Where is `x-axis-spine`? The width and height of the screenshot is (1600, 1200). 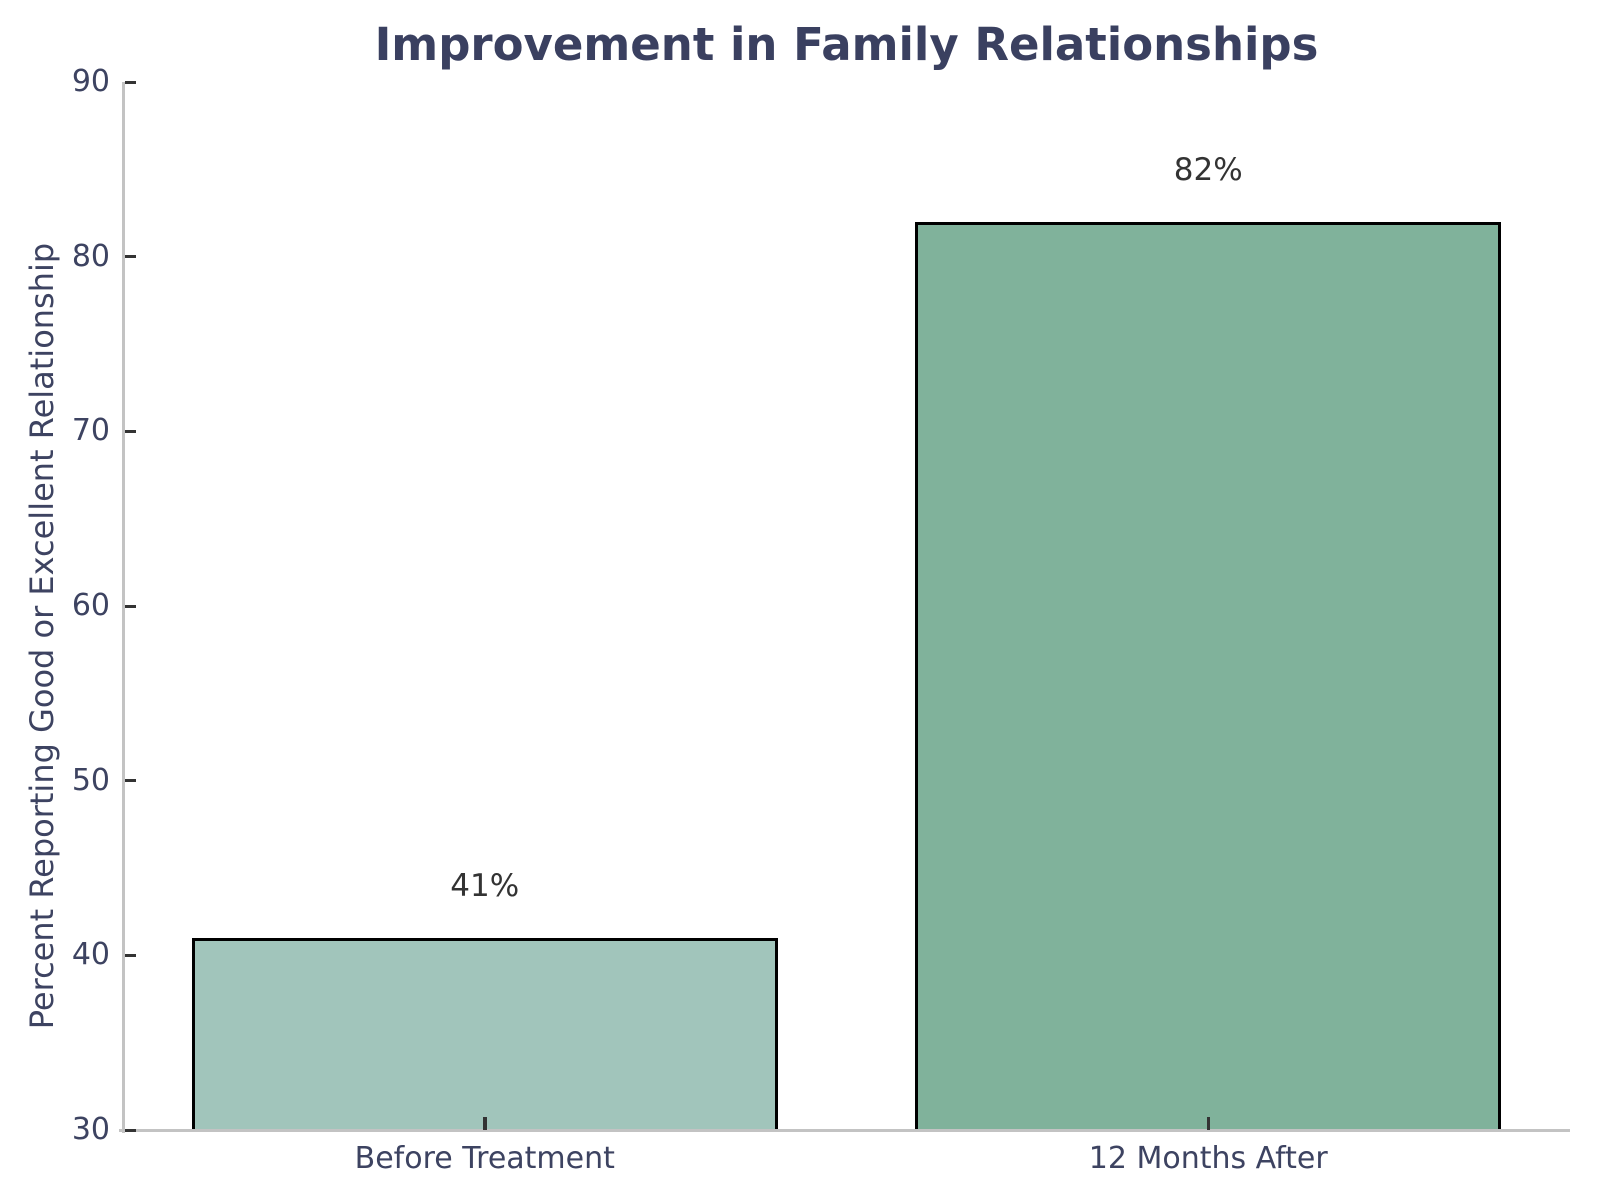
x-axis-spine is located at coordinates (844, 1130).